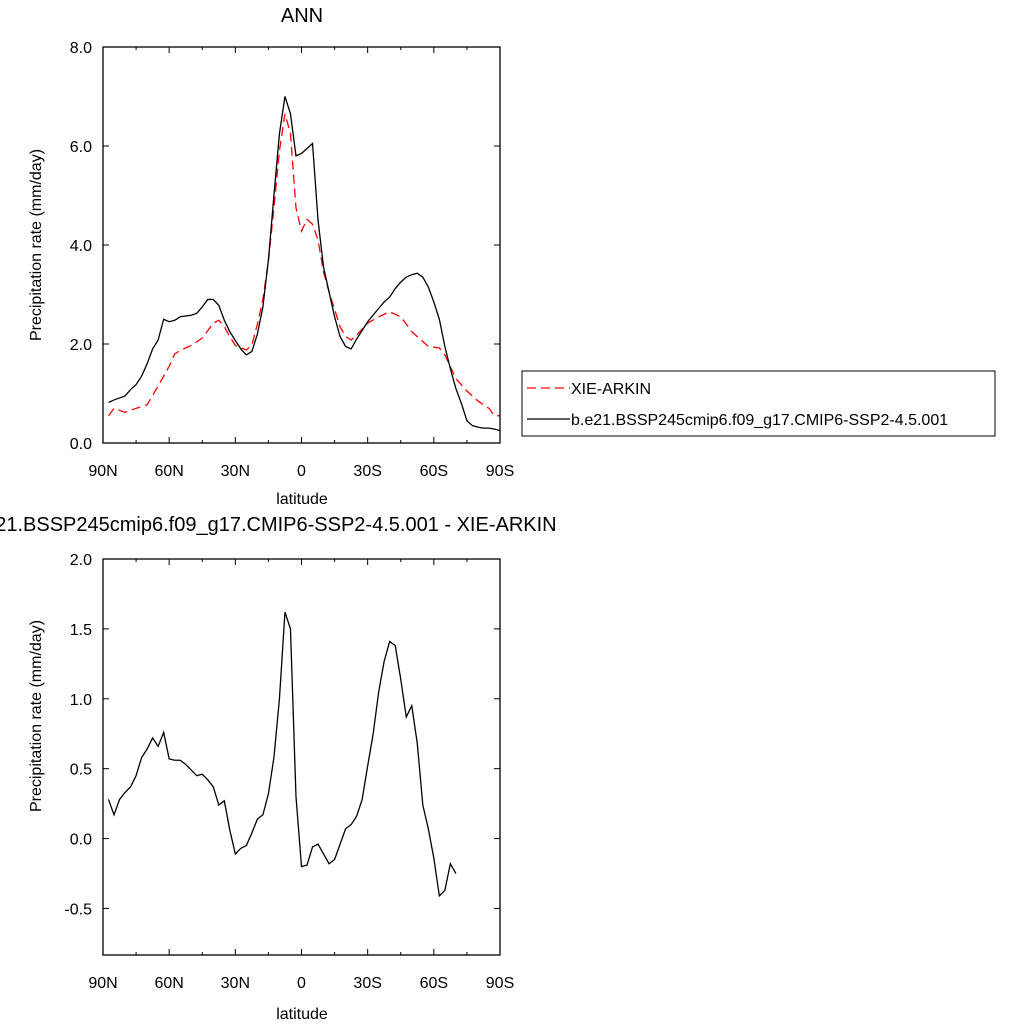  What do you see at coordinates (500, 471) in the screenshot?
I see `top-xtick-label: 90S` at bounding box center [500, 471].